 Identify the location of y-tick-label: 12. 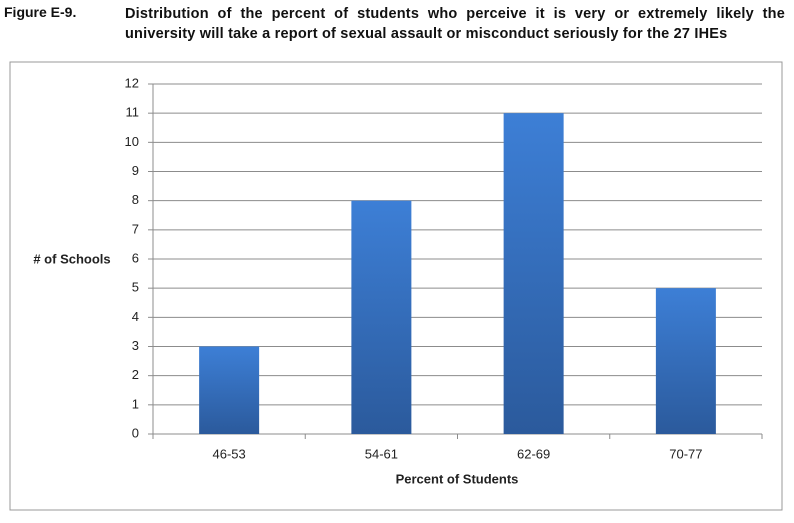
(132, 82).